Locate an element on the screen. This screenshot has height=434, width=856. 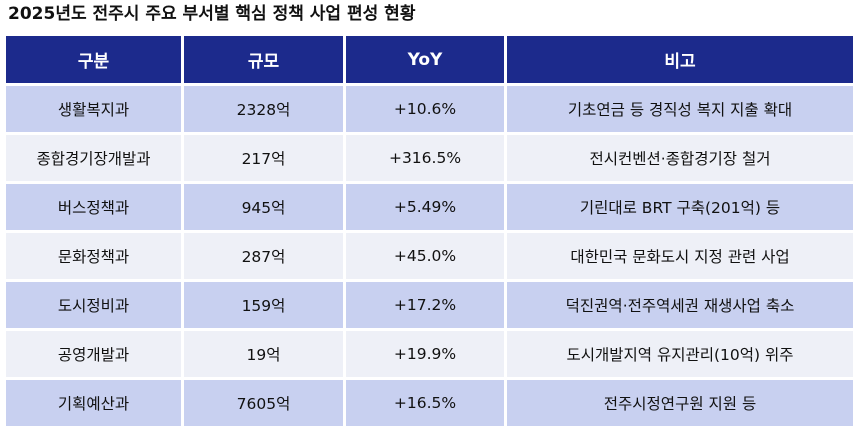
table-row: 생활복지과 2328억 +10.6% 기초연금 등 경직성 복지 지출 확대 is located at coordinates (429, 109).